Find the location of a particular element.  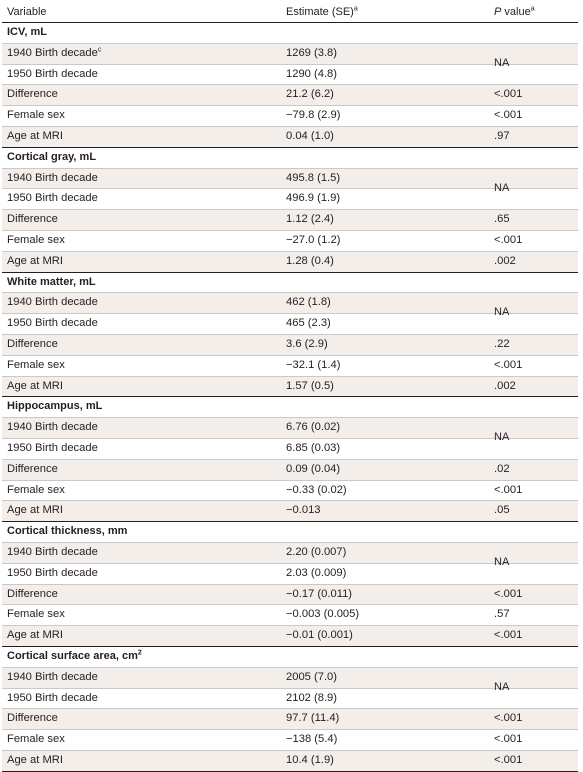

section-header: Cortical surface area, cm2 is located at coordinates (290, 656).